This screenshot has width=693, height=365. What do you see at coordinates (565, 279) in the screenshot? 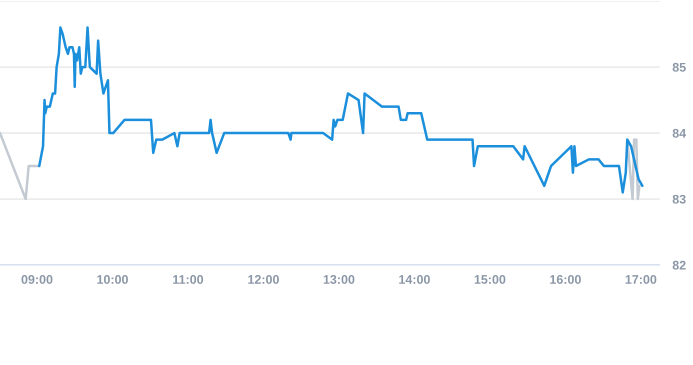
I see `x-tick-label: 16:00` at bounding box center [565, 279].